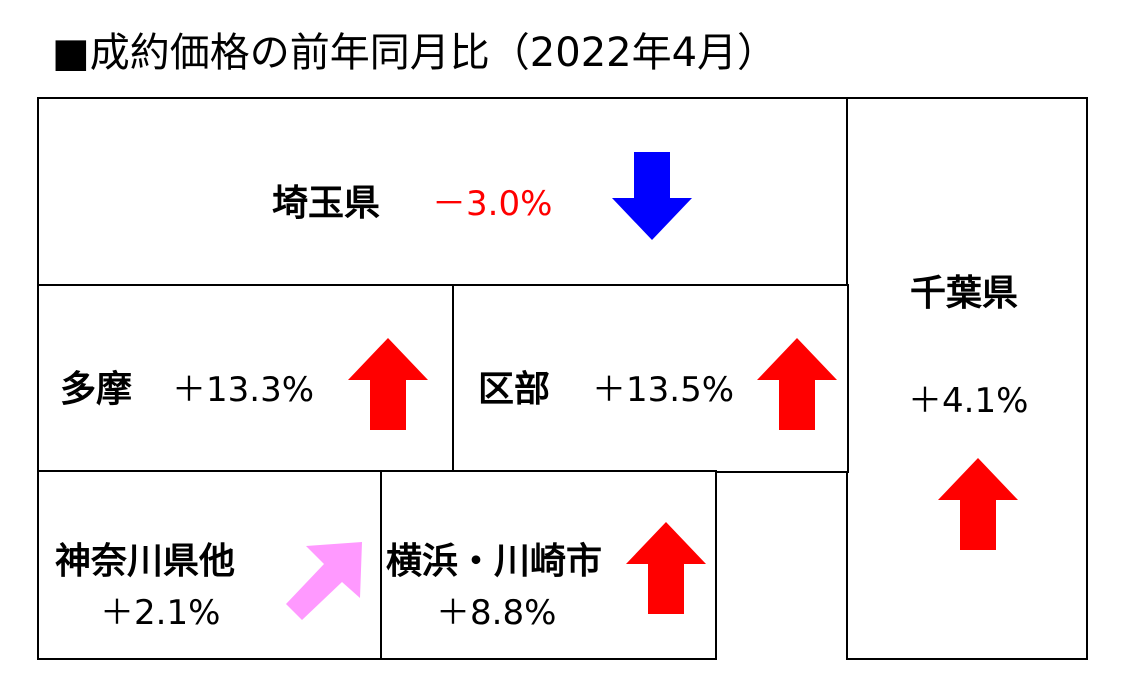  Describe the element at coordinates (324, 581) in the screenshot. I see `arrow-up-right-icon` at that location.